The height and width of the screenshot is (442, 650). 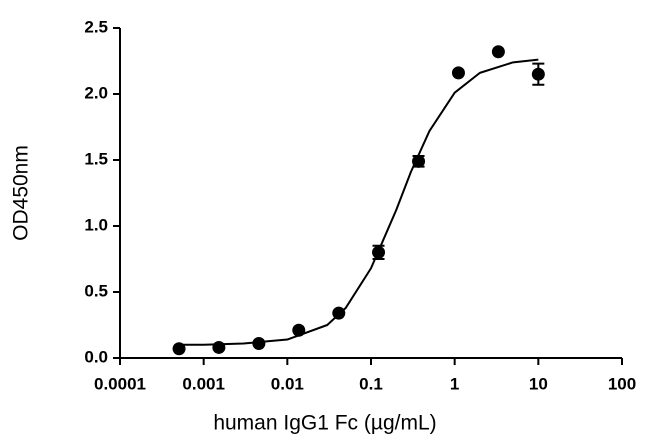 I want to click on y-tick-label: 2.0, so click(x=96, y=92).